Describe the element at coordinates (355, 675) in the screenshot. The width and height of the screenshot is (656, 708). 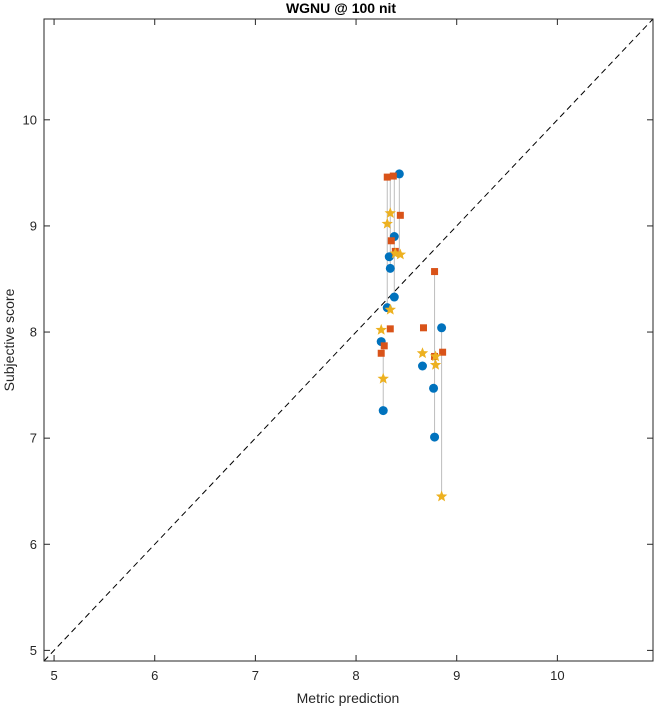
I see `x-tick-label: 8` at that location.